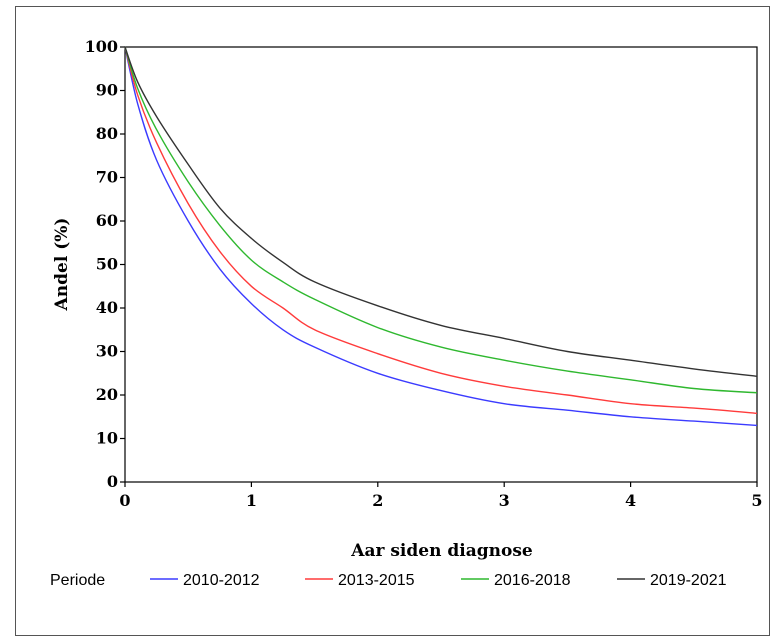 The width and height of the screenshot is (778, 644). Describe the element at coordinates (107, 90) in the screenshot. I see `y-tick-label: 90` at that location.